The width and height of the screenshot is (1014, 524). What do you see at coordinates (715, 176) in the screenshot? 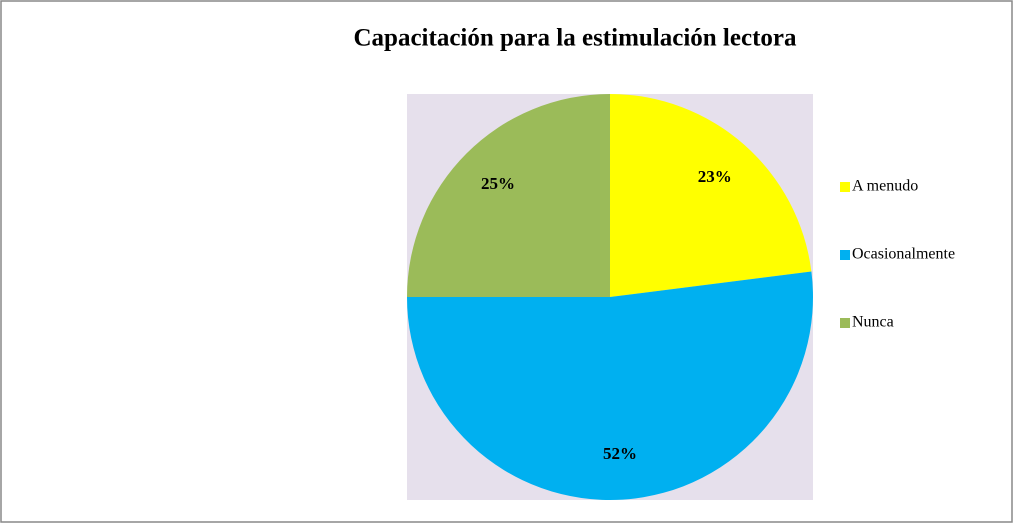
I see `data-label: 23%` at bounding box center [715, 176].